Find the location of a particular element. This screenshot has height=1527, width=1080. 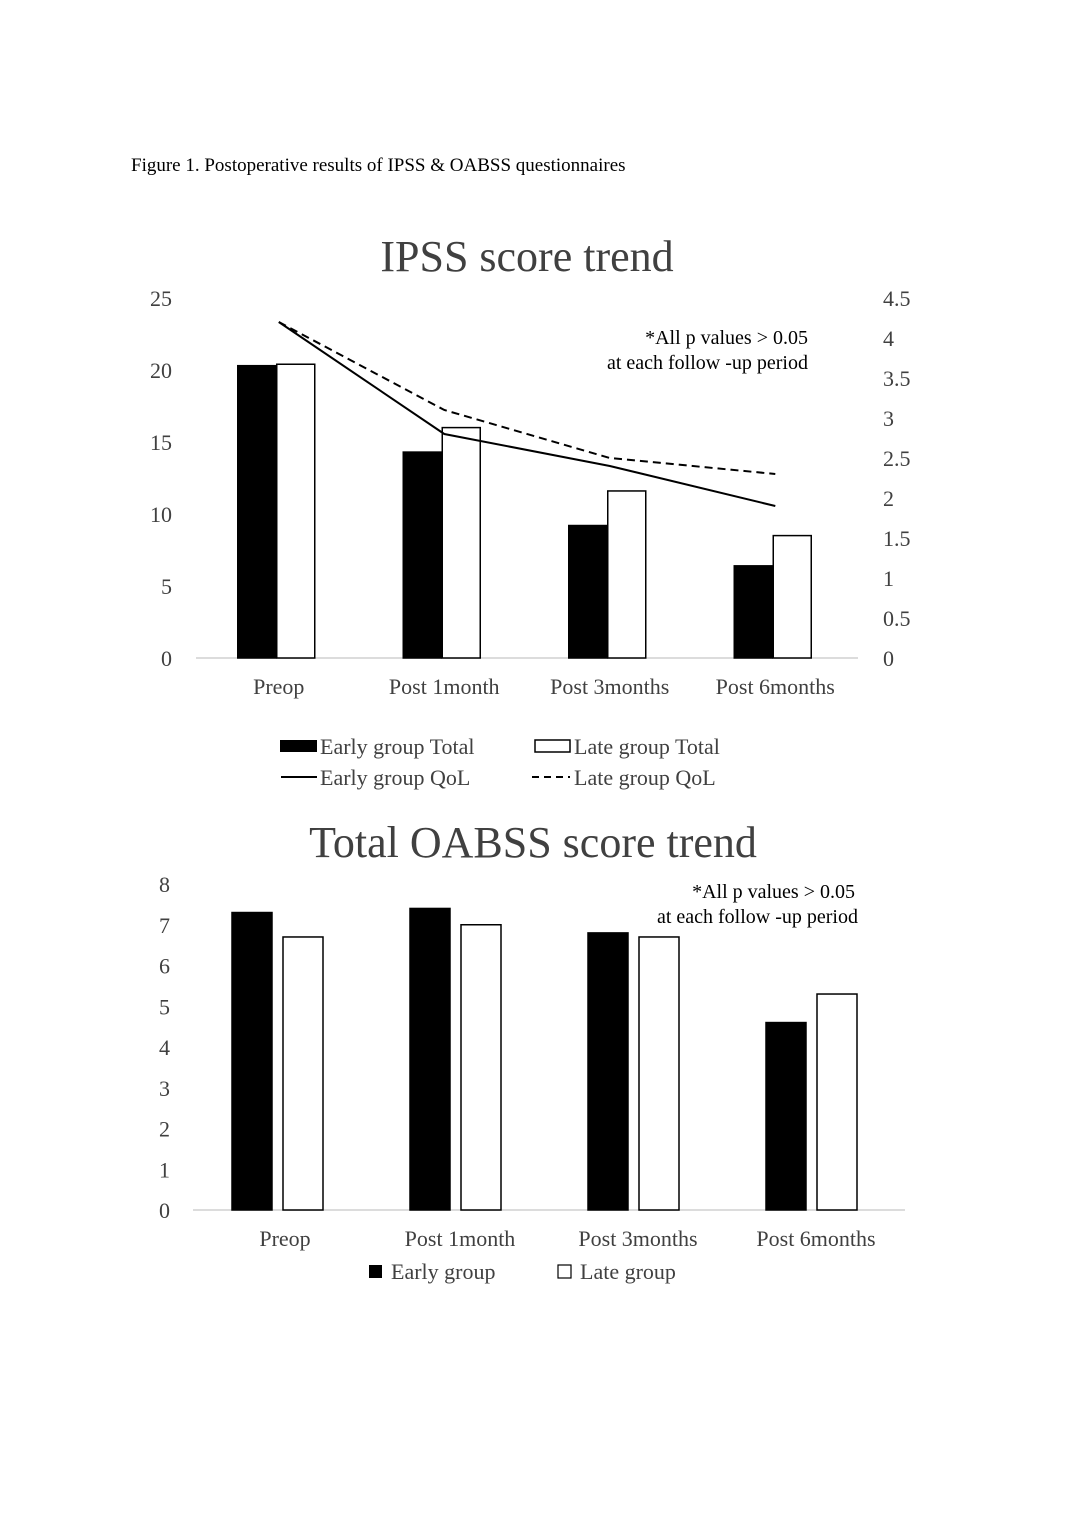

y2-tick-label: 4.5 is located at coordinates (897, 298).